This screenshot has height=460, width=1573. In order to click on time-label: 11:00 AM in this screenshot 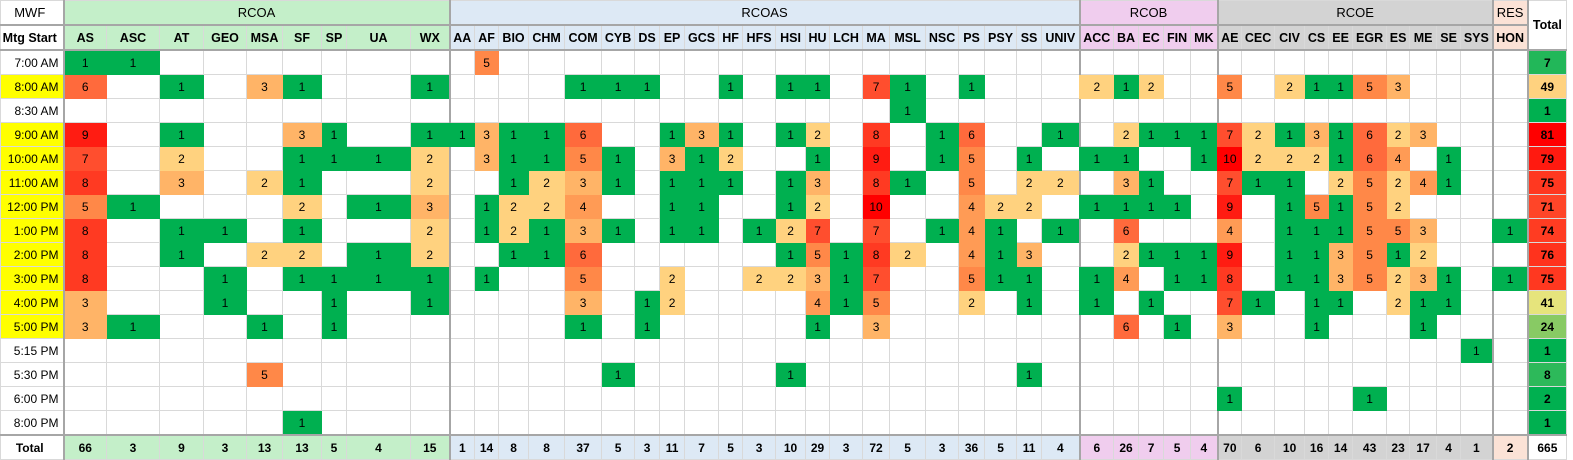, I will do `click(32, 182)`.